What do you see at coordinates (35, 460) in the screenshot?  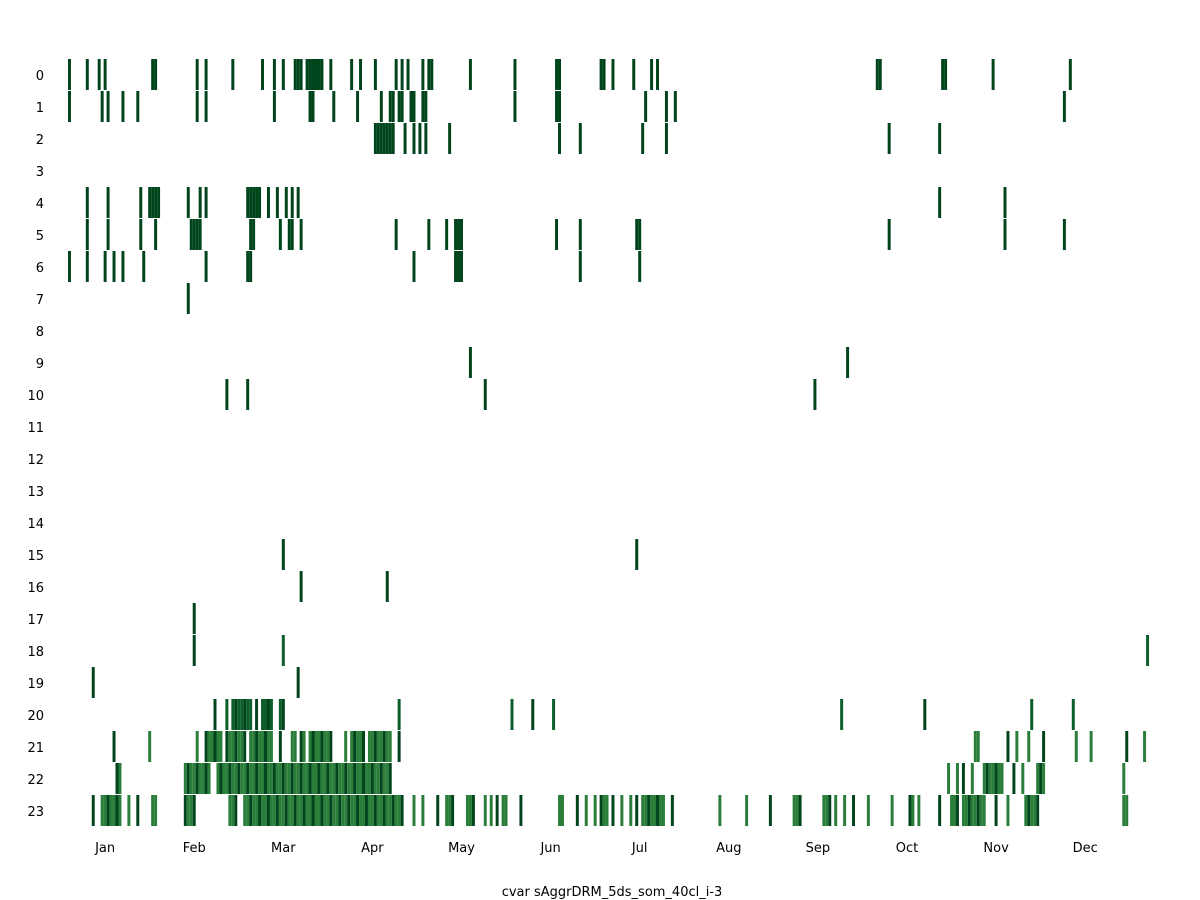 I see `y-tick-label-12: 12` at bounding box center [35, 460].